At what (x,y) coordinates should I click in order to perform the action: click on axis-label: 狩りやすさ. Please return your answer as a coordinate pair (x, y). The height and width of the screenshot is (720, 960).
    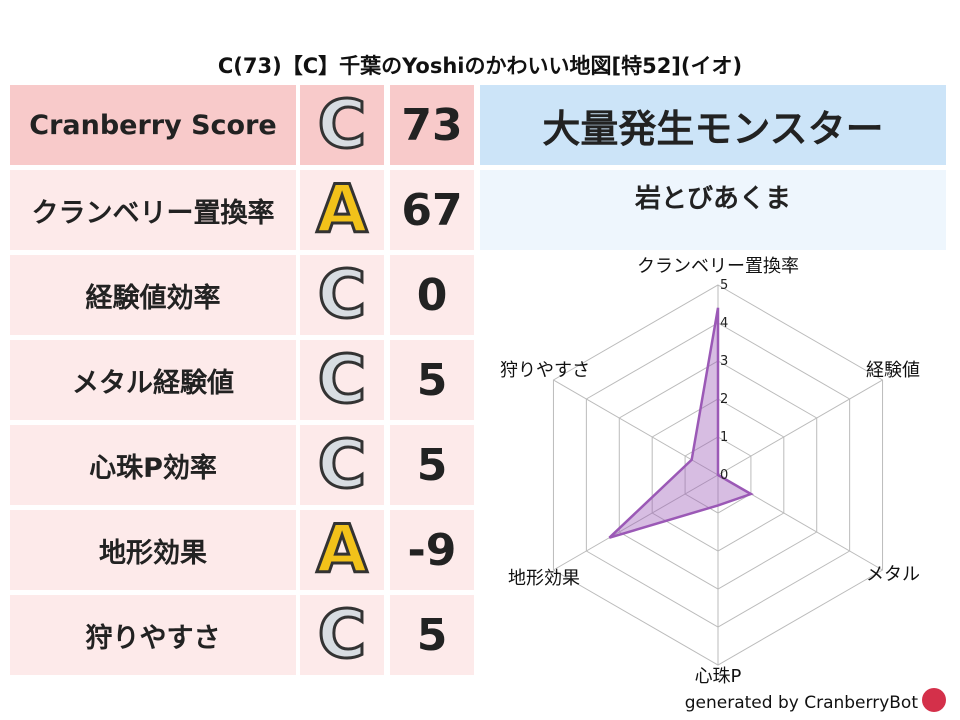
    Looking at the image, I should click on (545, 370).